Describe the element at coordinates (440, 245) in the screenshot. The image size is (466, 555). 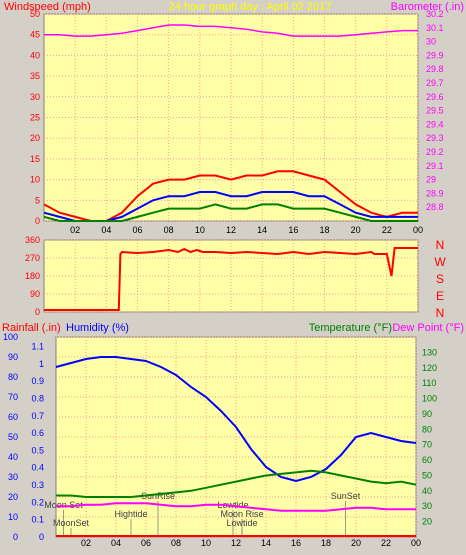
I see `compass-label-n-top: N` at that location.